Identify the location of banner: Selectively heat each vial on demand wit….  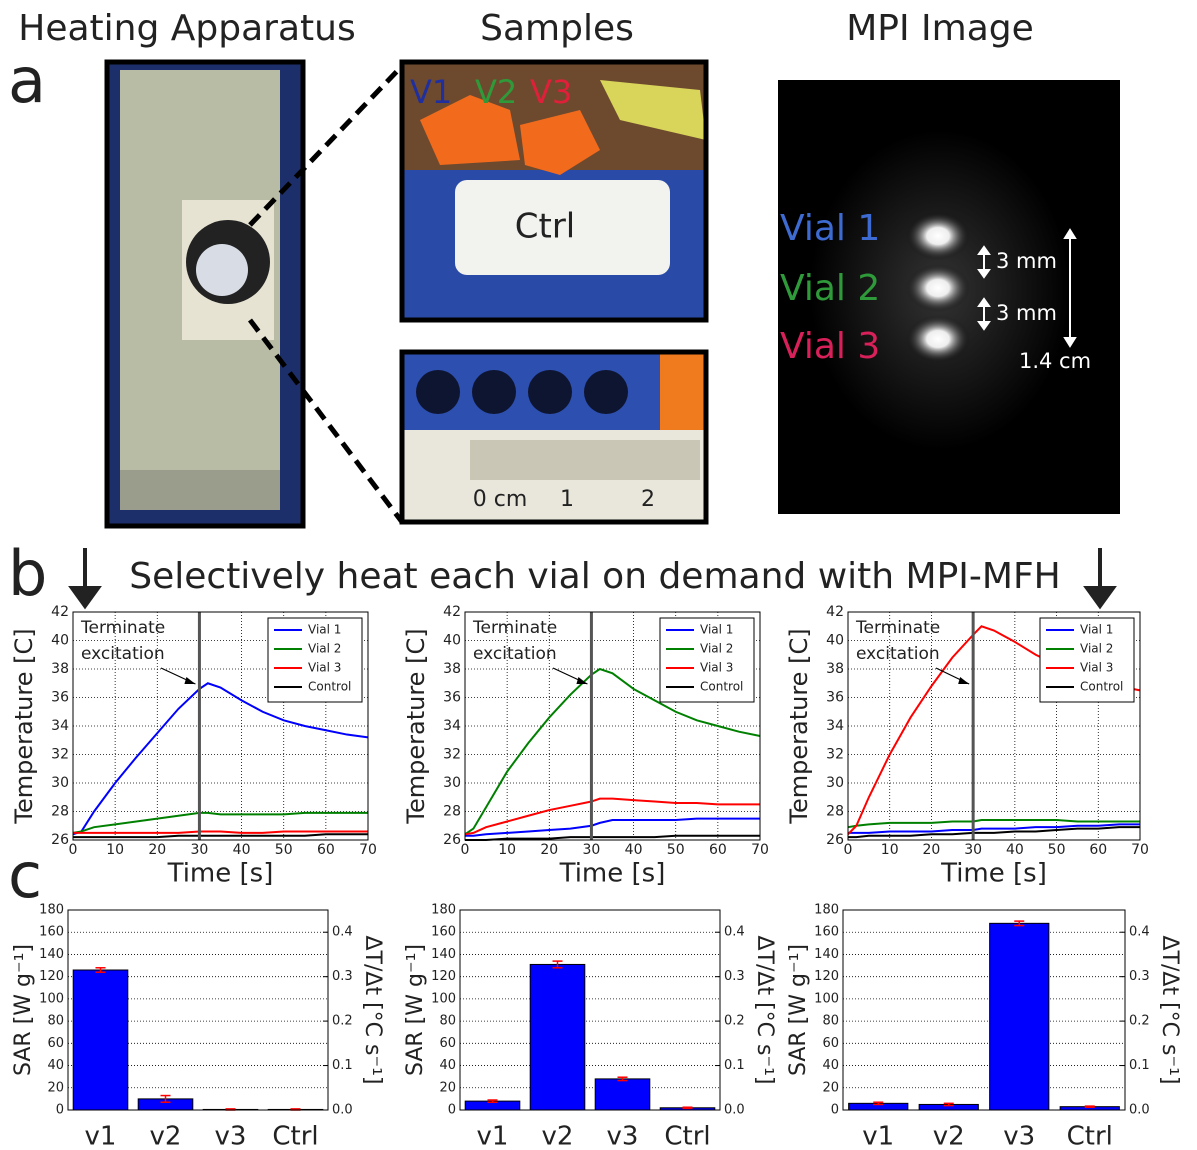
(594, 576).